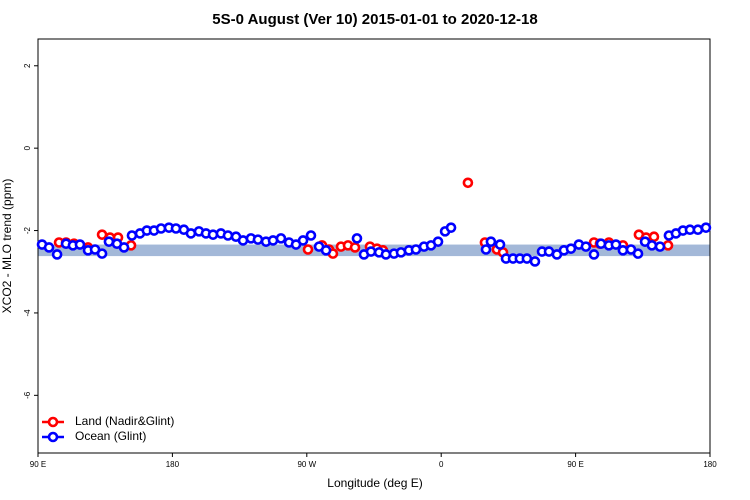 Image resolution: width=750 pixels, height=500 pixels. Describe the element at coordinates (124, 421) in the screenshot. I see `legend-label: Land (Nadir&Glint)` at that location.